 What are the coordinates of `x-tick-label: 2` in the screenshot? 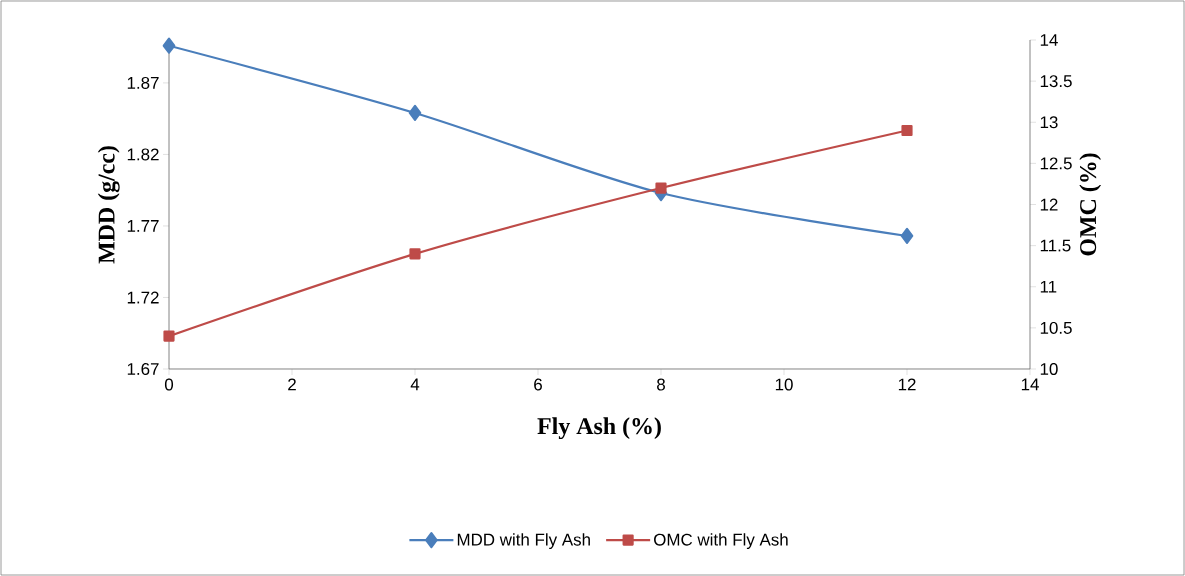 It's located at (292, 384).